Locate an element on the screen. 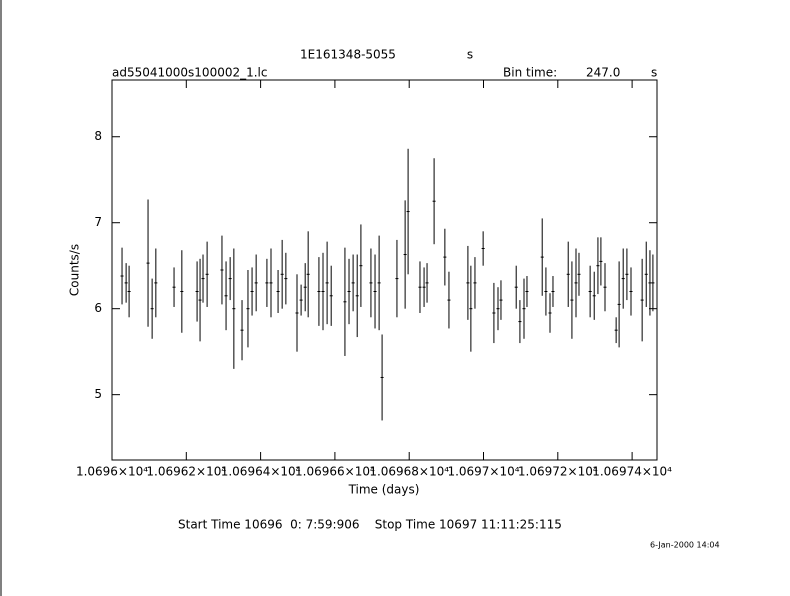  y-tick-label: 8 is located at coordinates (98, 136).